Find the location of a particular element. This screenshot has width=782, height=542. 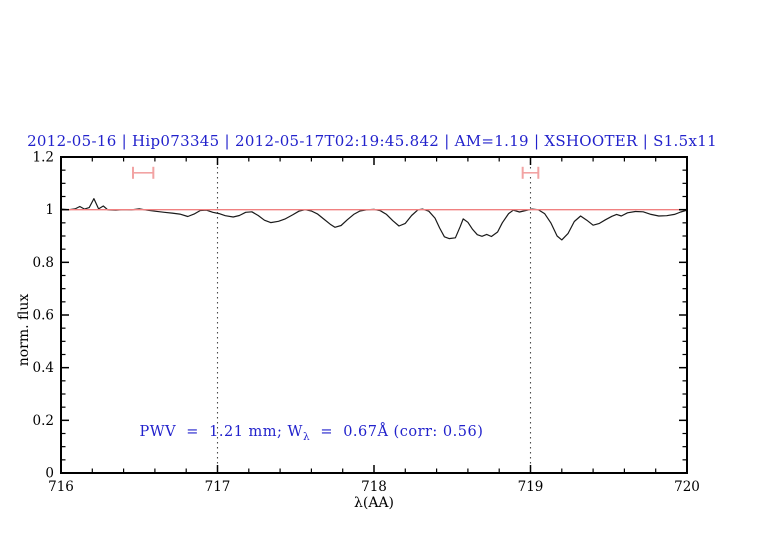

pwv-annotation-pre: PWV = 1.21 mm; W is located at coordinates (221, 432).